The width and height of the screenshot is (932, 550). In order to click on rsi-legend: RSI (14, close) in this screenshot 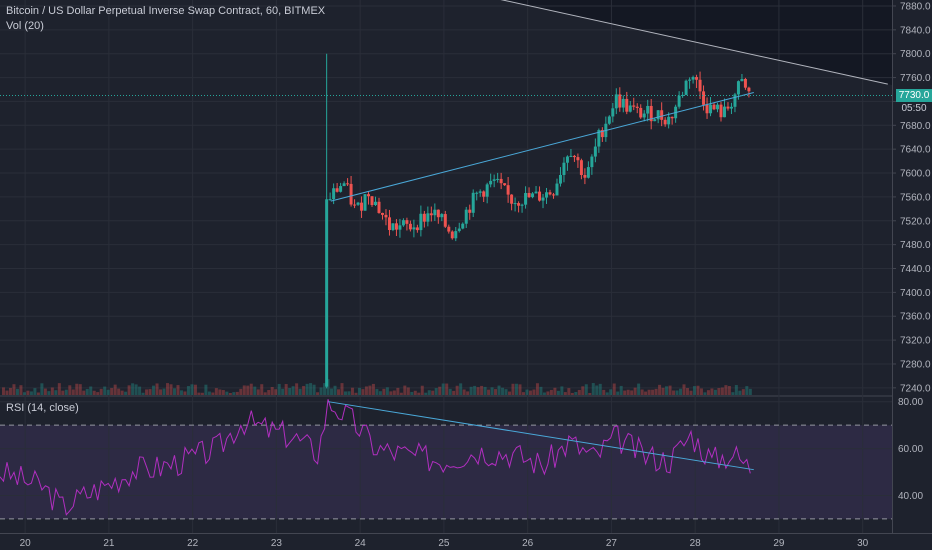, I will do `click(42, 408)`.